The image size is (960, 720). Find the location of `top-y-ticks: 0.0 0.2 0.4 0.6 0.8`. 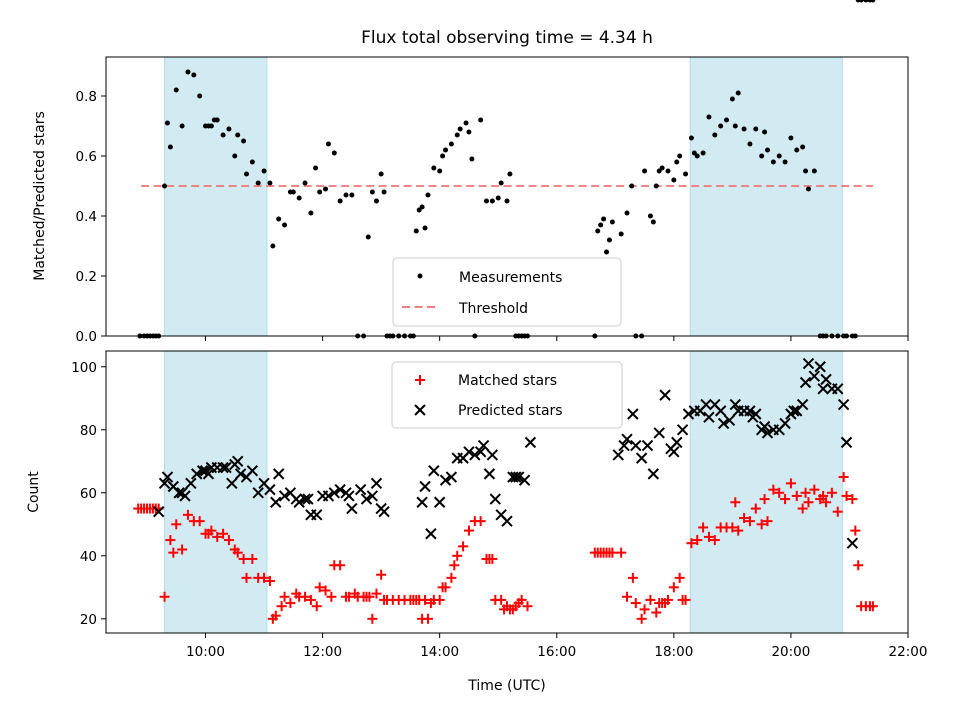

top-y-ticks: 0.0 0.2 0.4 0.6 0.8 is located at coordinates (91, 217).